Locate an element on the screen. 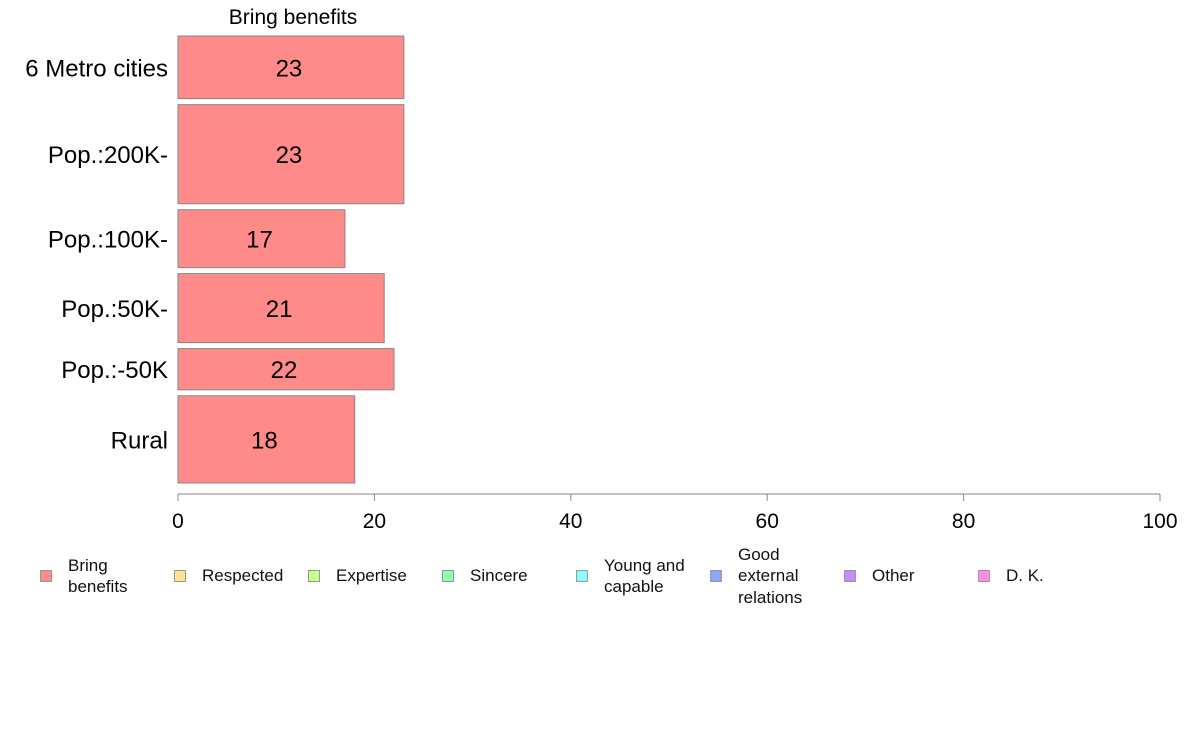 The width and height of the screenshot is (1188, 736). legend-label: Bring benefits is located at coordinates (98, 576).